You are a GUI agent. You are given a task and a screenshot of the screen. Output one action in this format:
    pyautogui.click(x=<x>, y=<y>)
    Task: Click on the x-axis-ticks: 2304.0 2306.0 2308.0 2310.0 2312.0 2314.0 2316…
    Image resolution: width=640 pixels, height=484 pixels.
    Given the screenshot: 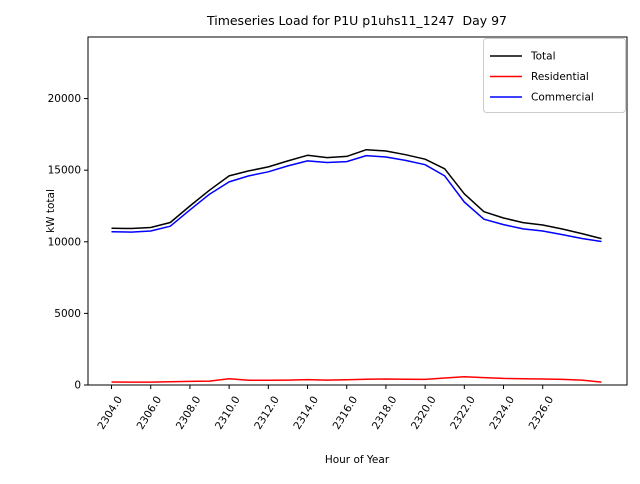 What is the action you would take?
    pyautogui.click(x=325, y=408)
    